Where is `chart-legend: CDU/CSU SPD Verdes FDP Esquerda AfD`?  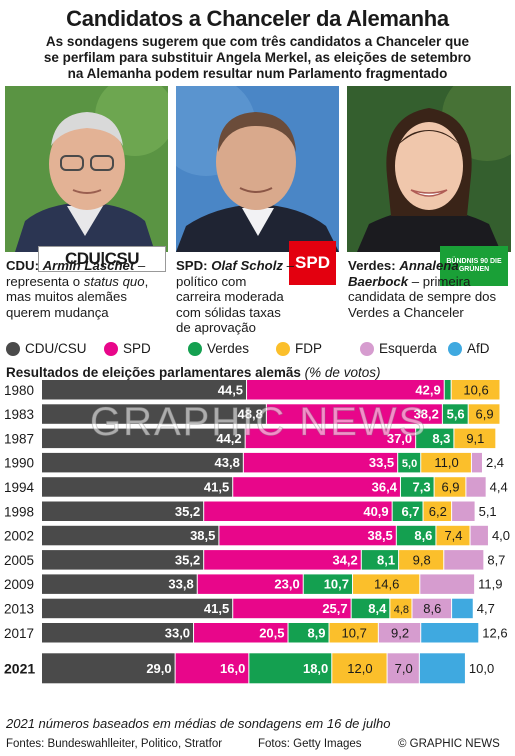 chart-legend: CDU/CSU SPD Verdes FDP Esquerda AfD is located at coordinates (259, 350).